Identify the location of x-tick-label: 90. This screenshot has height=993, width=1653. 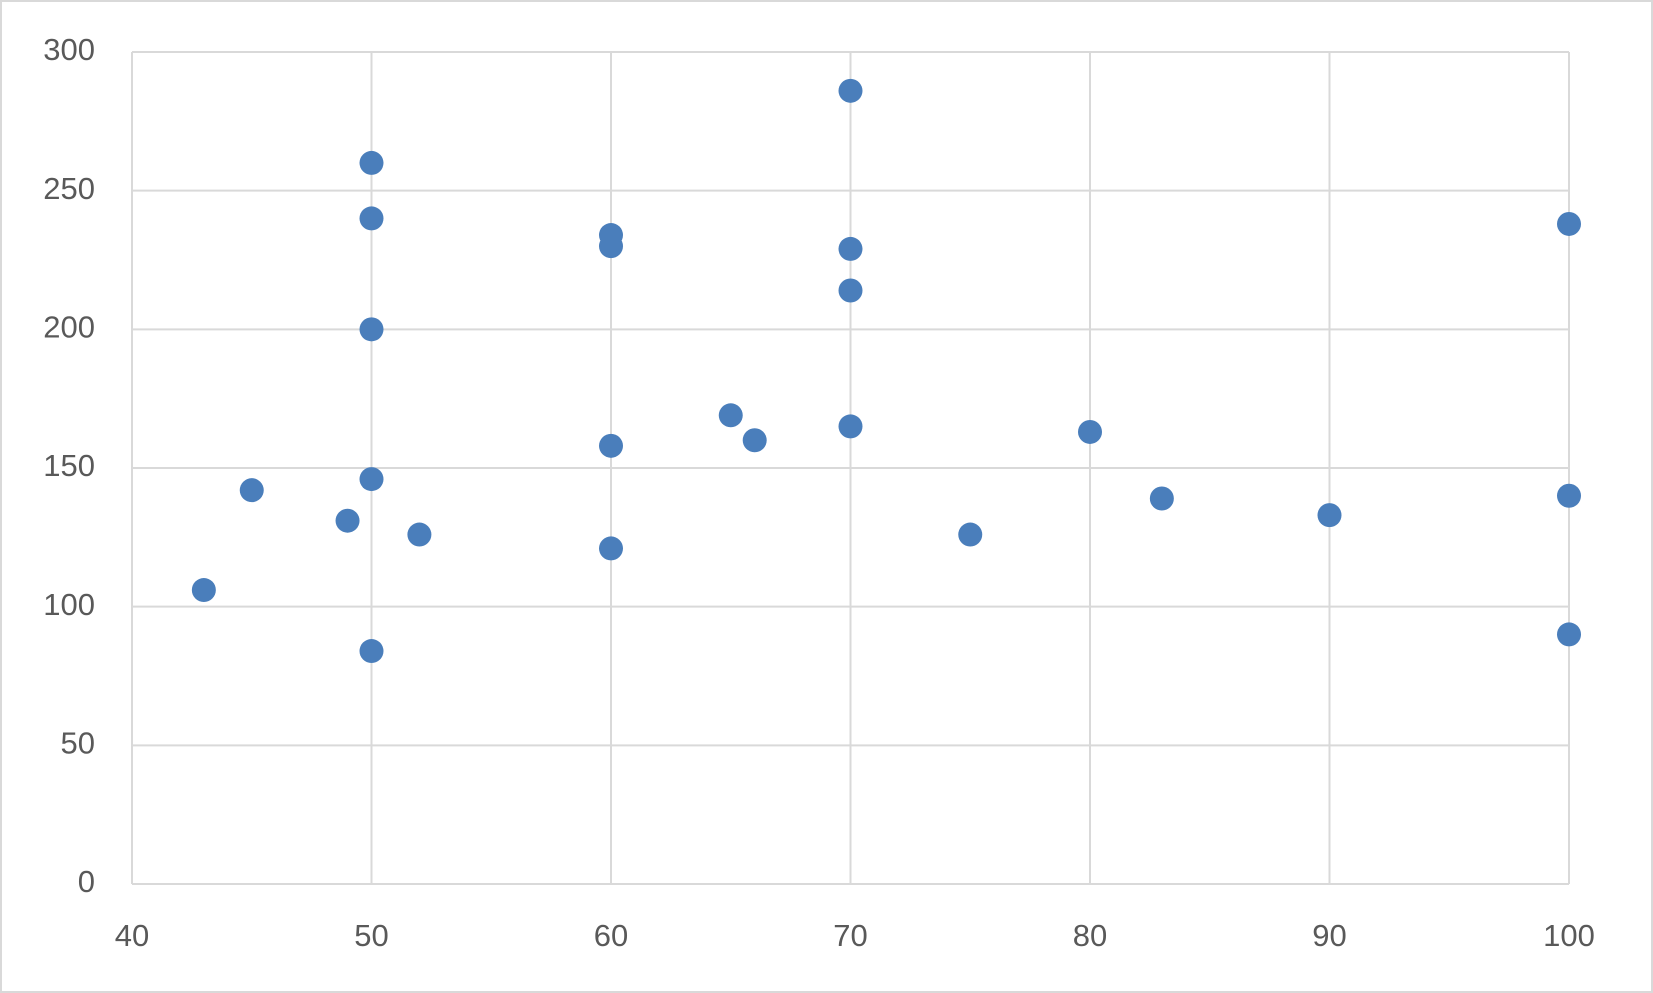
(1329, 935).